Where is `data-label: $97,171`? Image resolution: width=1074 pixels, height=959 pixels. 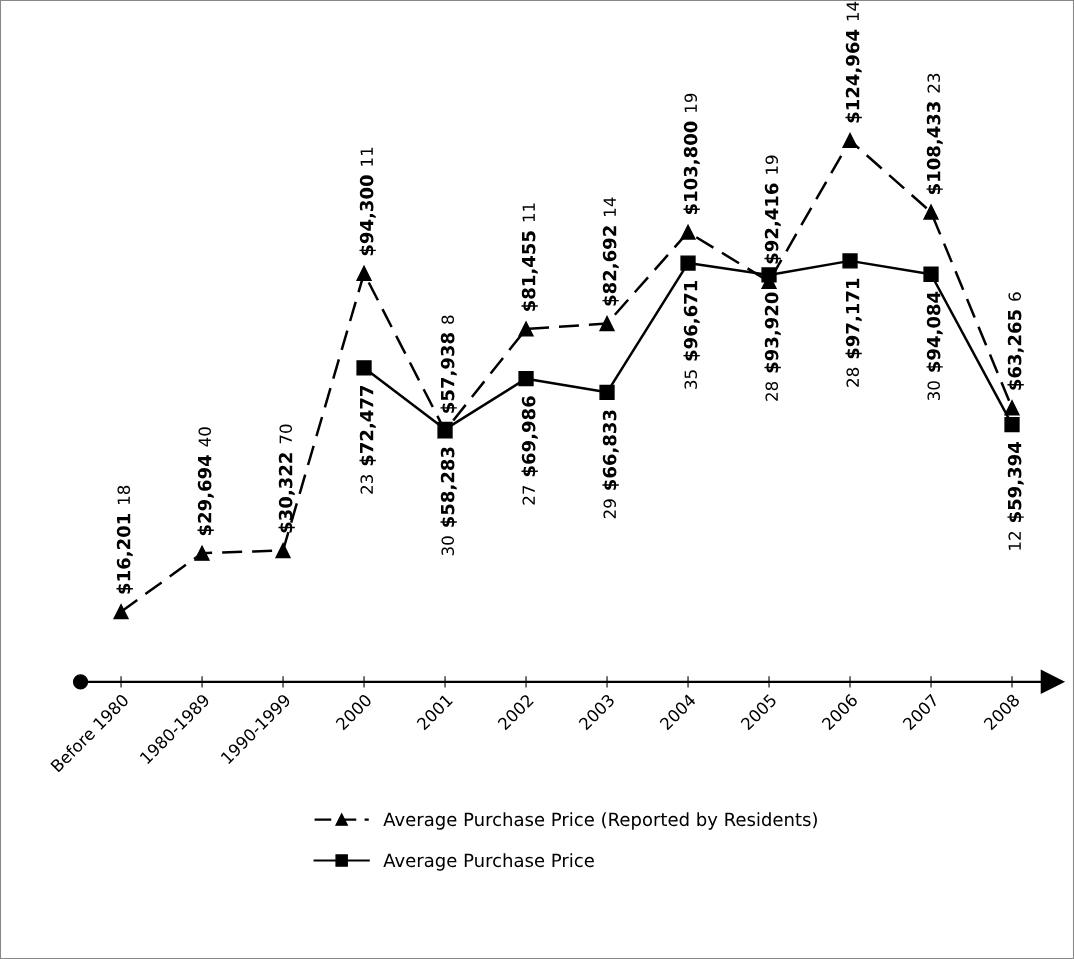 data-label: $97,171 is located at coordinates (853, 318).